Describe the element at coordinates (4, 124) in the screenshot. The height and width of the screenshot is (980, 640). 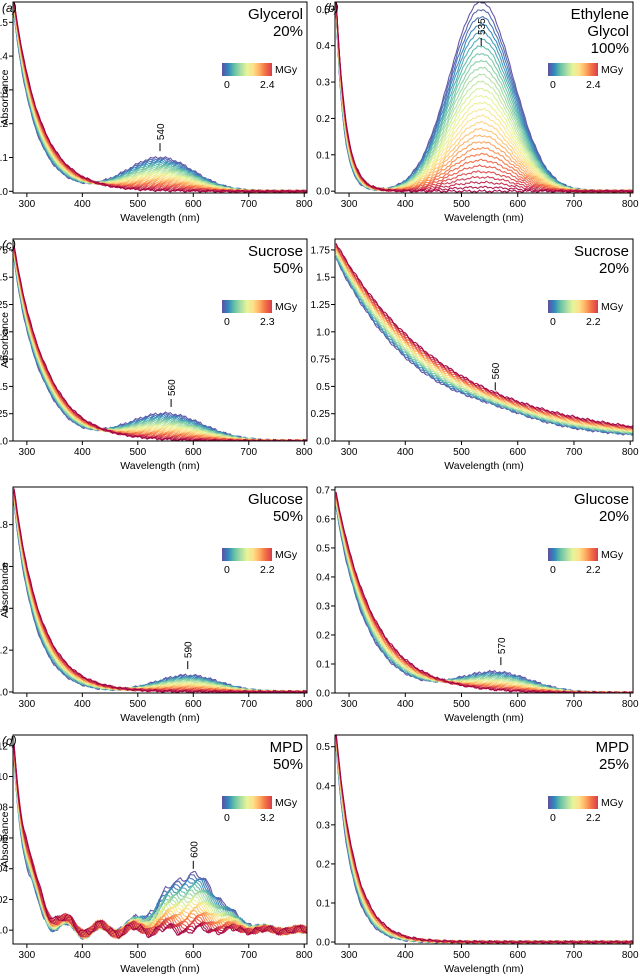
I see `y-tick-label: 0.2` at that location.